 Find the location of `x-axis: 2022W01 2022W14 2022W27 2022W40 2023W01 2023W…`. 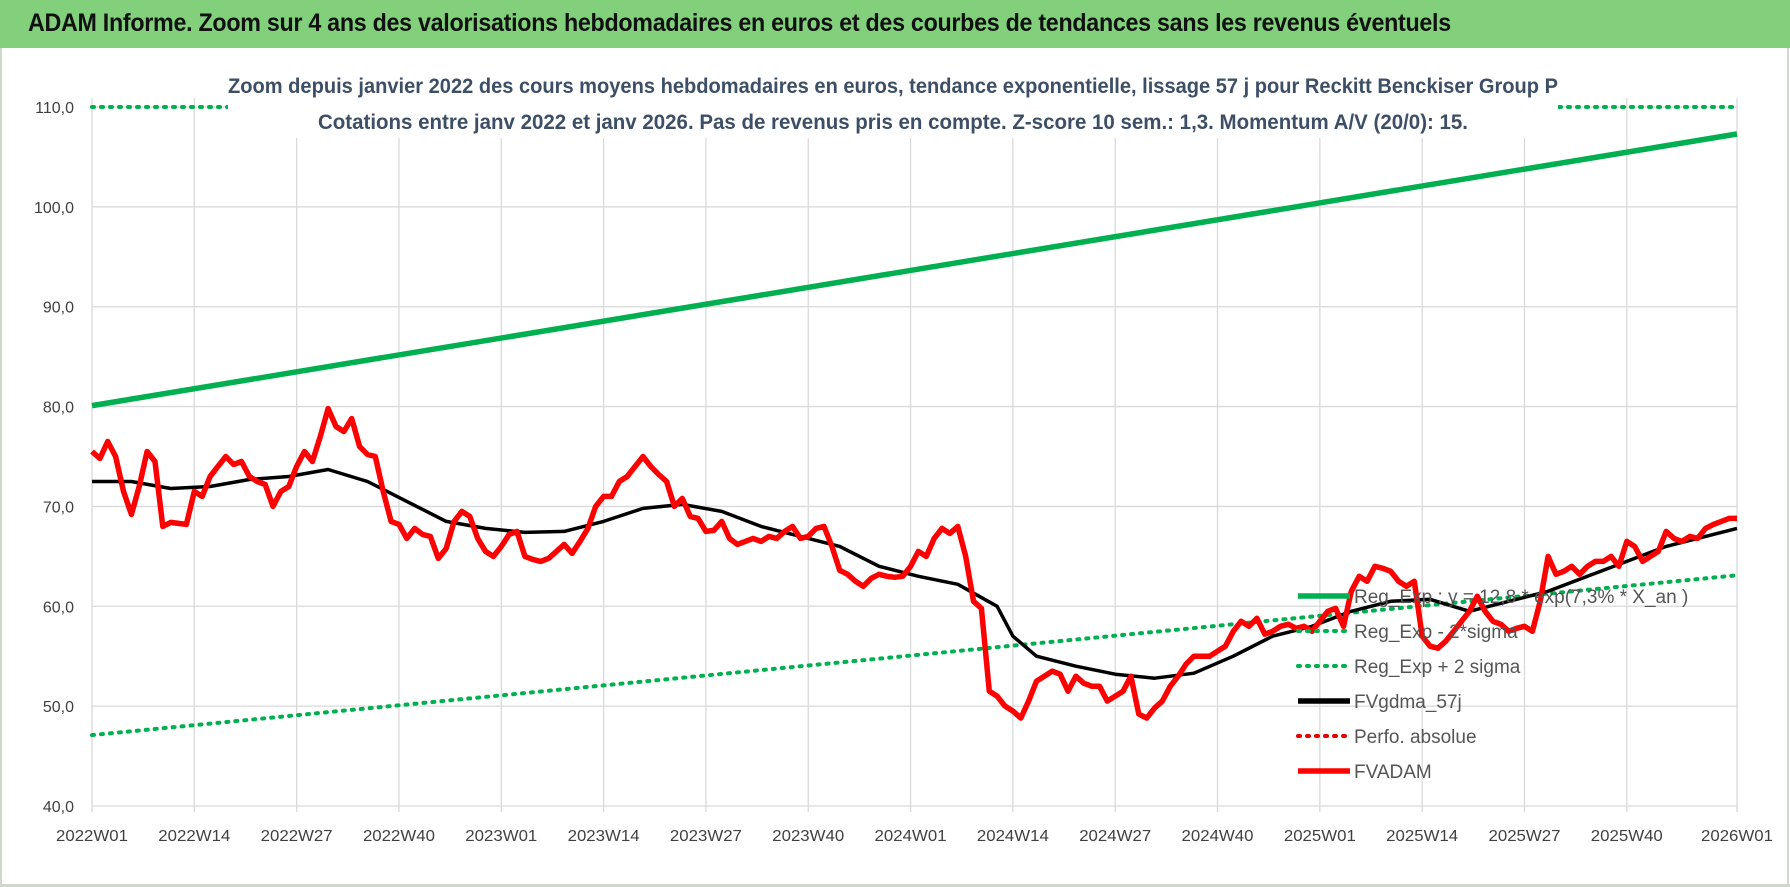

x-axis: 2022W01 2022W14 2022W27 2022W40 2023W01 2023W… is located at coordinates (914, 836).